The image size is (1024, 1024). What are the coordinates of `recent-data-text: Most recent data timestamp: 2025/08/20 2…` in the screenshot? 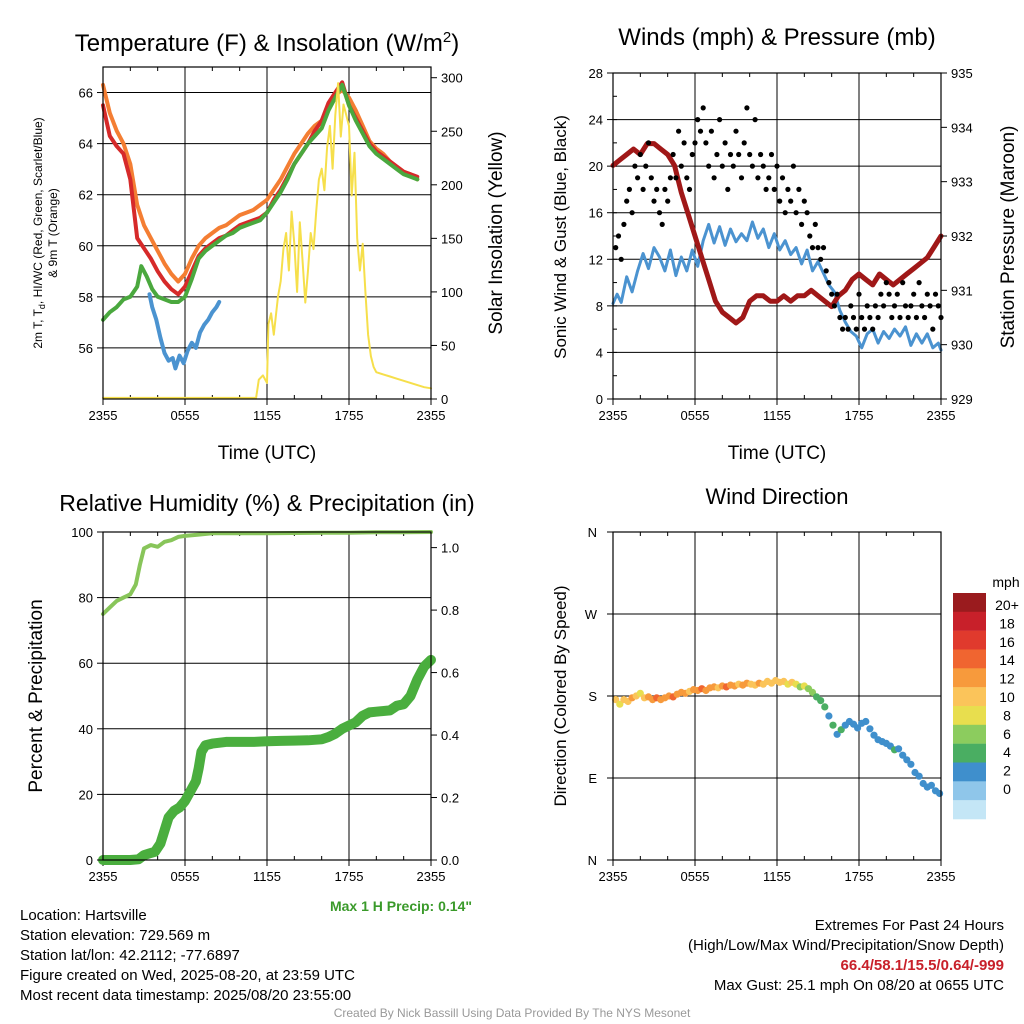 It's located at (186, 995).